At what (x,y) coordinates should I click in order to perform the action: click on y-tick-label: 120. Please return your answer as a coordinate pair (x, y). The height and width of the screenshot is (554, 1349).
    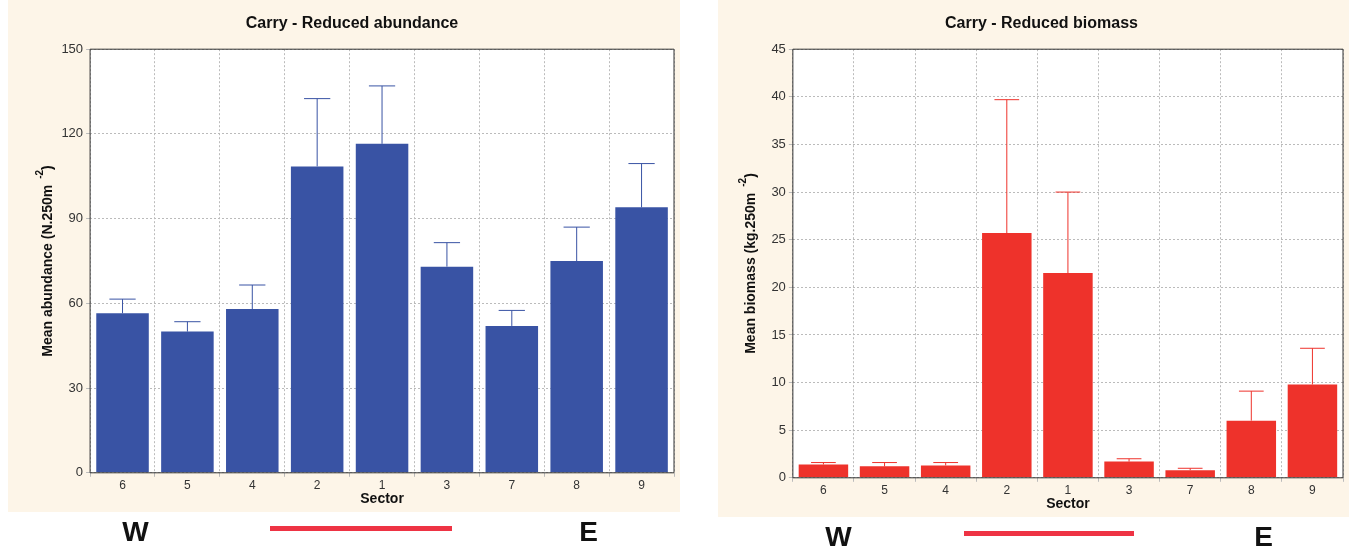
    Looking at the image, I should click on (72, 133).